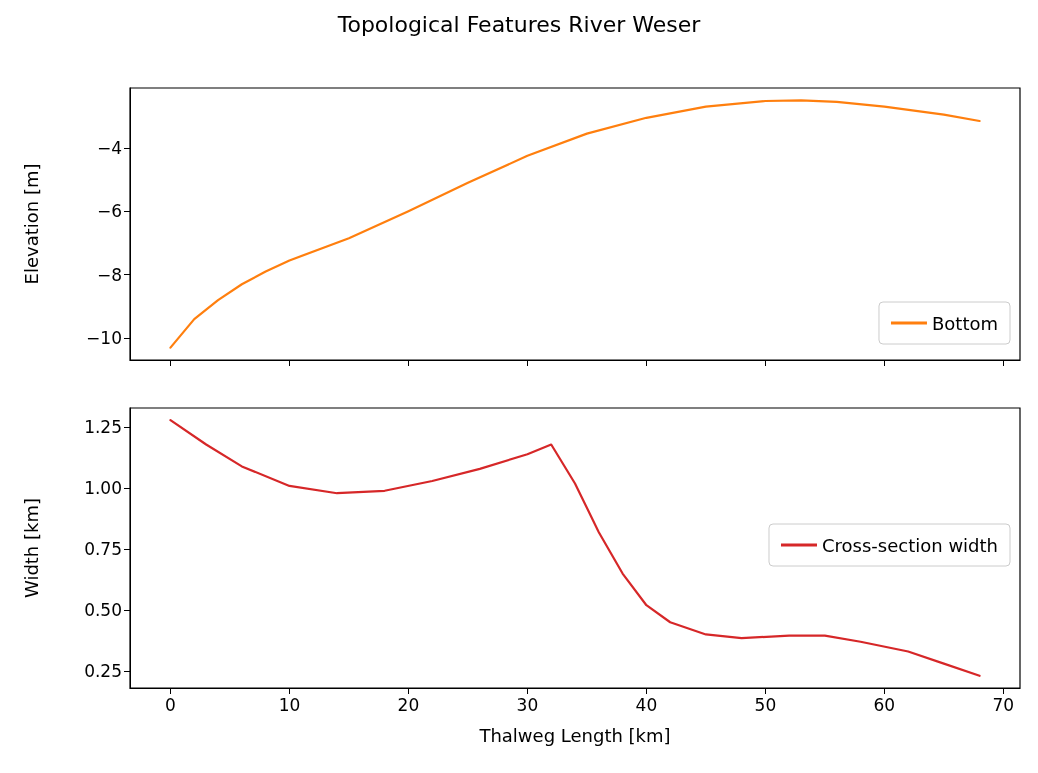 The height and width of the screenshot is (773, 1038). I want to click on x-tick-label: 10, so click(289, 704).